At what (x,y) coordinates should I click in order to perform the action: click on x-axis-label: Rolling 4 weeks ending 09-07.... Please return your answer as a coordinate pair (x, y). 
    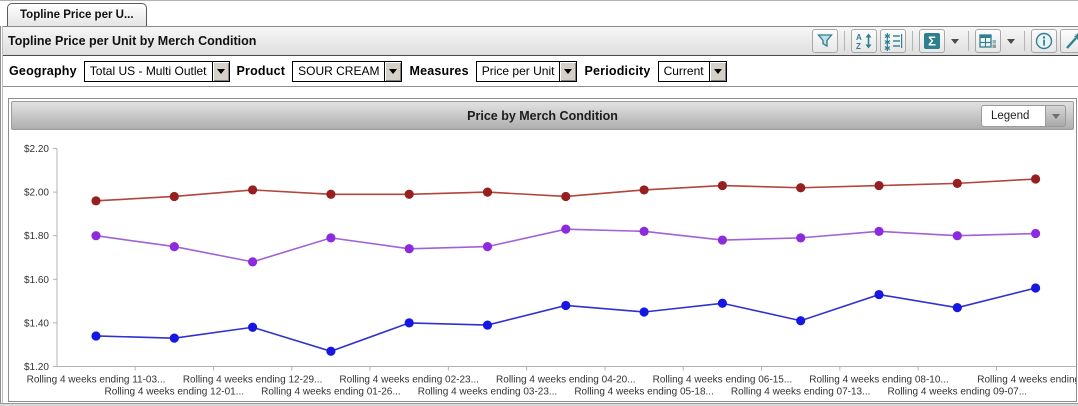
    Looking at the image, I should click on (958, 392).